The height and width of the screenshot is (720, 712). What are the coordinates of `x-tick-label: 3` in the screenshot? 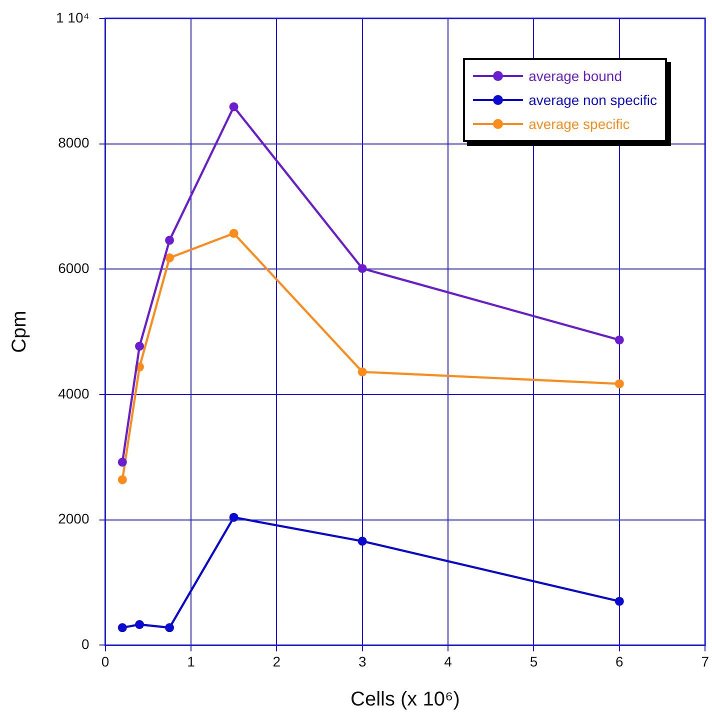 It's located at (362, 661).